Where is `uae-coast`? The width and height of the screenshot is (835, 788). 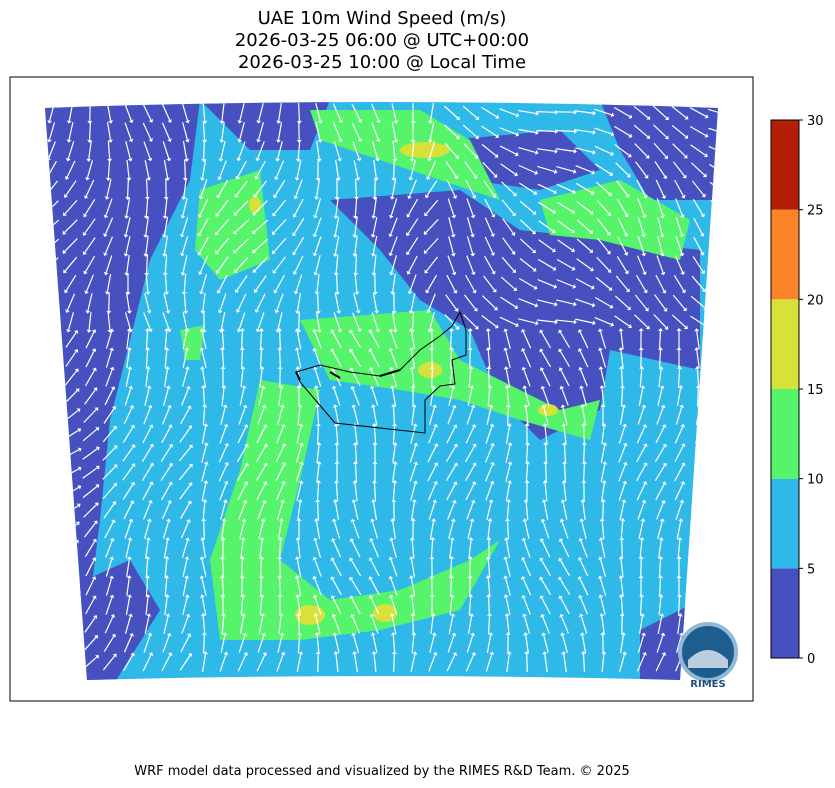
uae-coast is located at coordinates (348, 375).